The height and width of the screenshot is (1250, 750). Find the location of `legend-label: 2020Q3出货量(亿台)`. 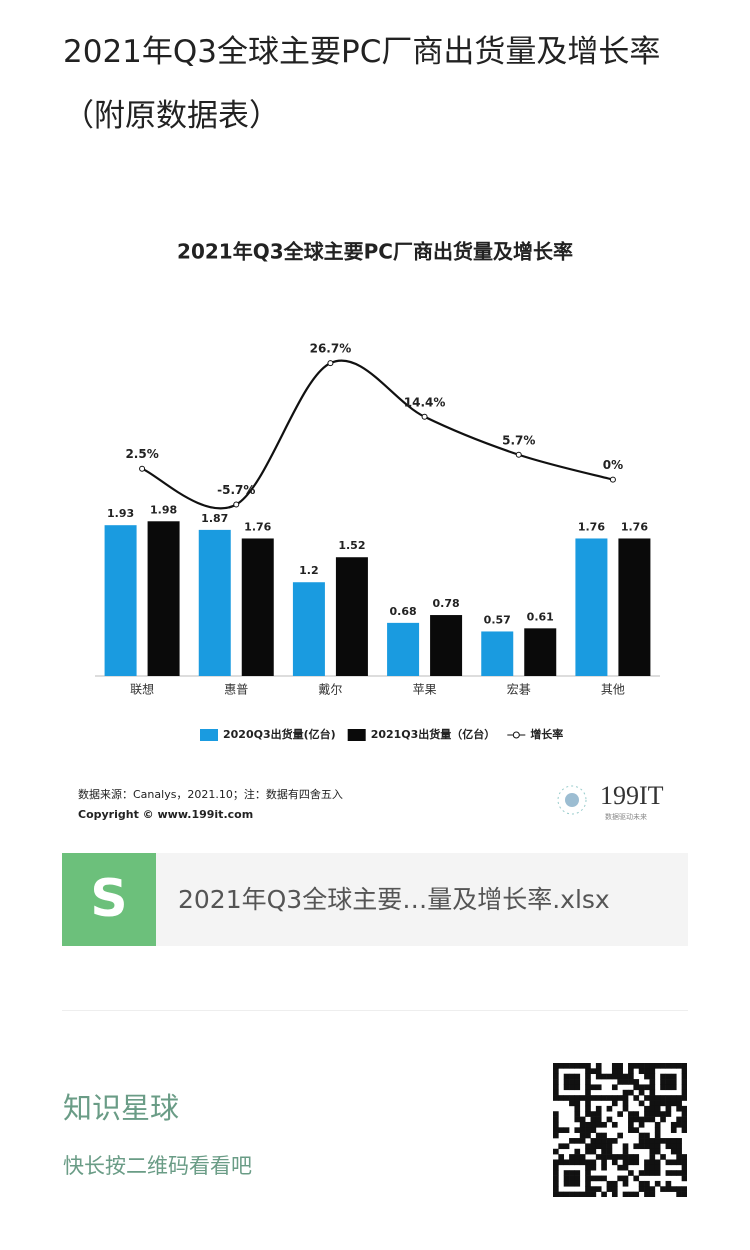

legend-label: 2020Q3出货量(亿台) is located at coordinates (279, 734).